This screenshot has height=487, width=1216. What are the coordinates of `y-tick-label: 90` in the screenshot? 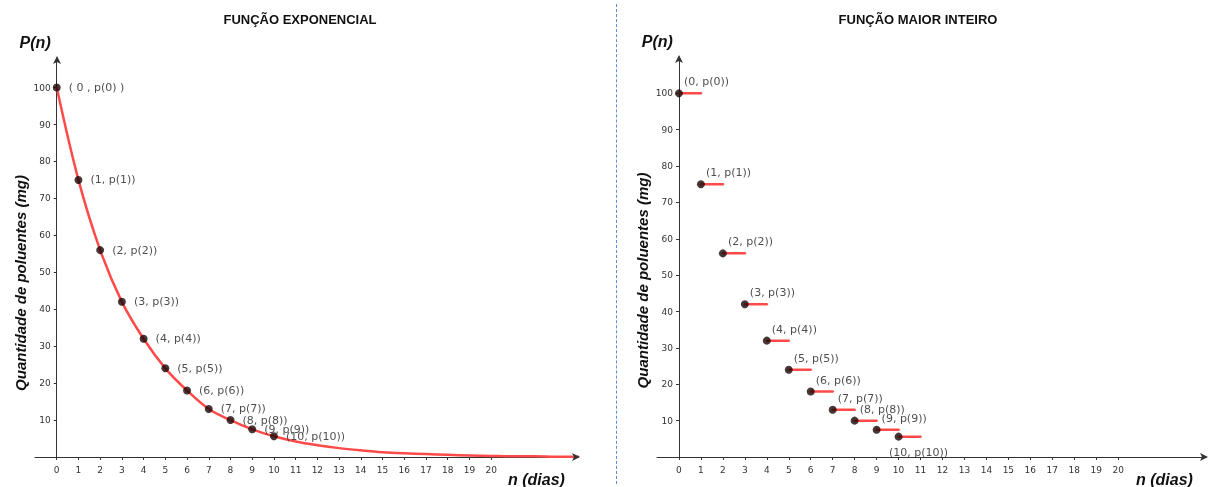 It's located at (45, 124).